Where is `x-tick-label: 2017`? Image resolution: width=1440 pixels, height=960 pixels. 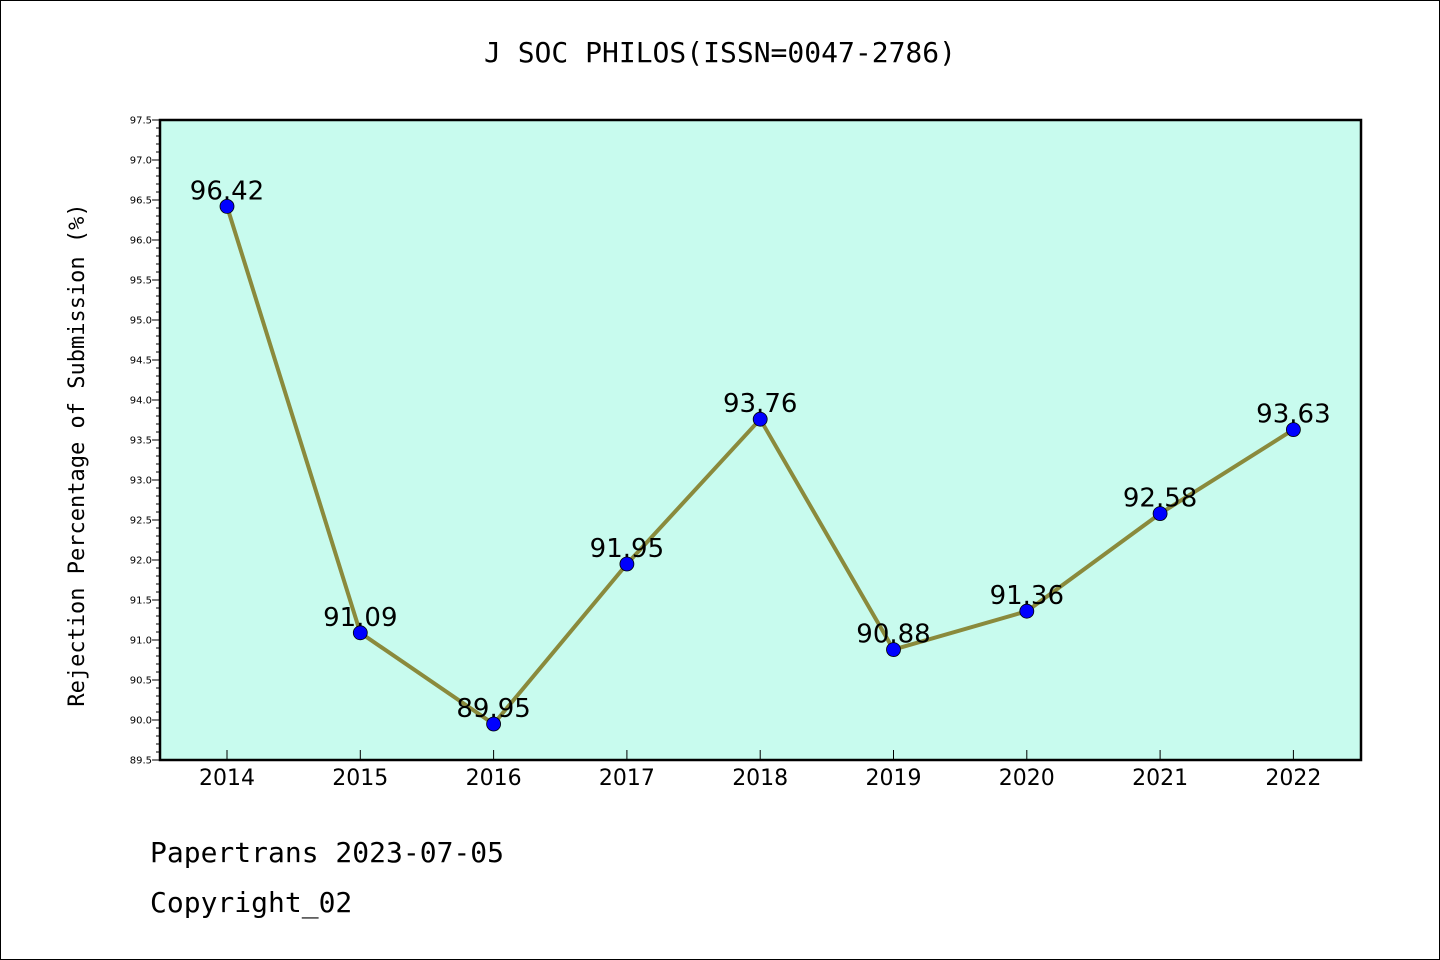
x-tick-label: 2017 is located at coordinates (627, 778).